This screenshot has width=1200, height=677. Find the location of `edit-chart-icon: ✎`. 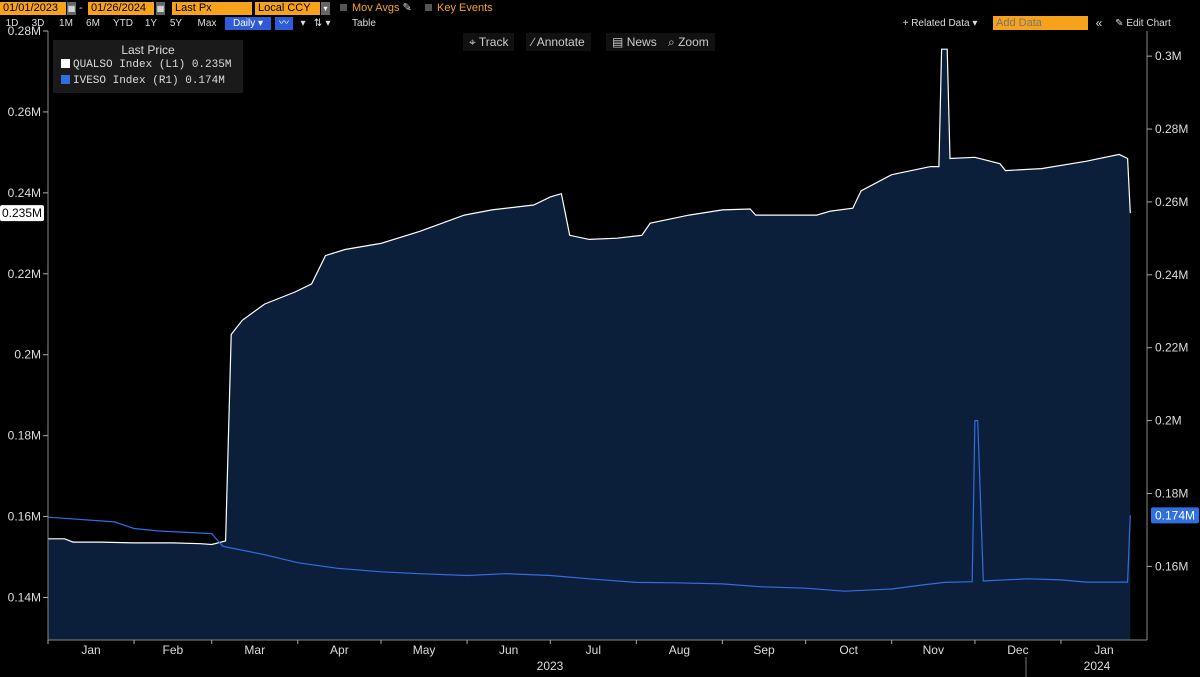

edit-chart-icon: ✎ is located at coordinates (1119, 23).